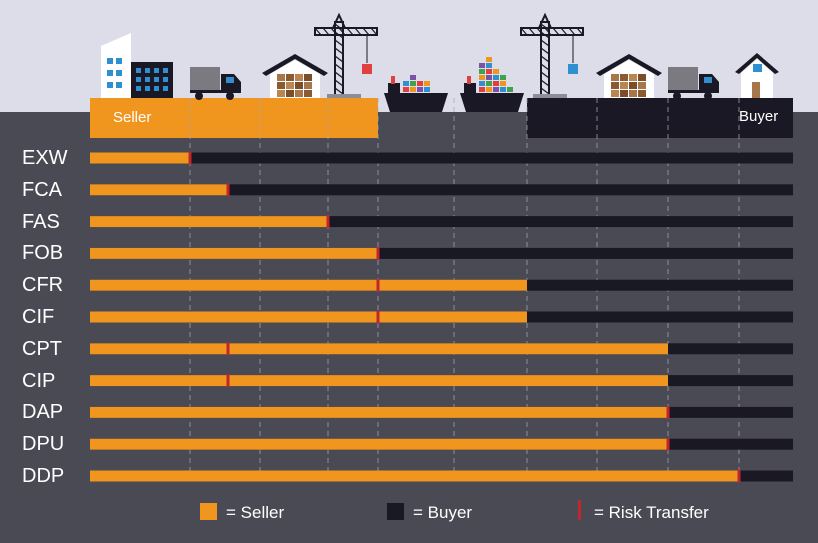 This screenshot has width=818, height=543. I want to click on buyer-header-label: Buyer, so click(759, 116).